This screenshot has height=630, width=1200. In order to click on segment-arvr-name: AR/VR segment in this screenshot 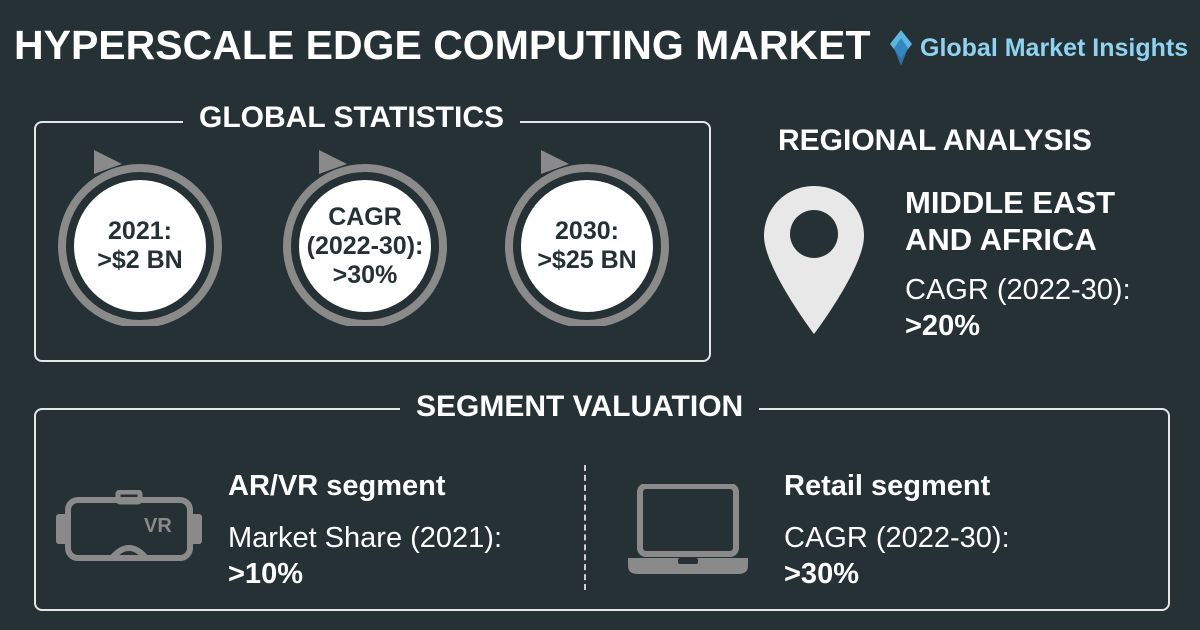, I will do `click(337, 486)`.